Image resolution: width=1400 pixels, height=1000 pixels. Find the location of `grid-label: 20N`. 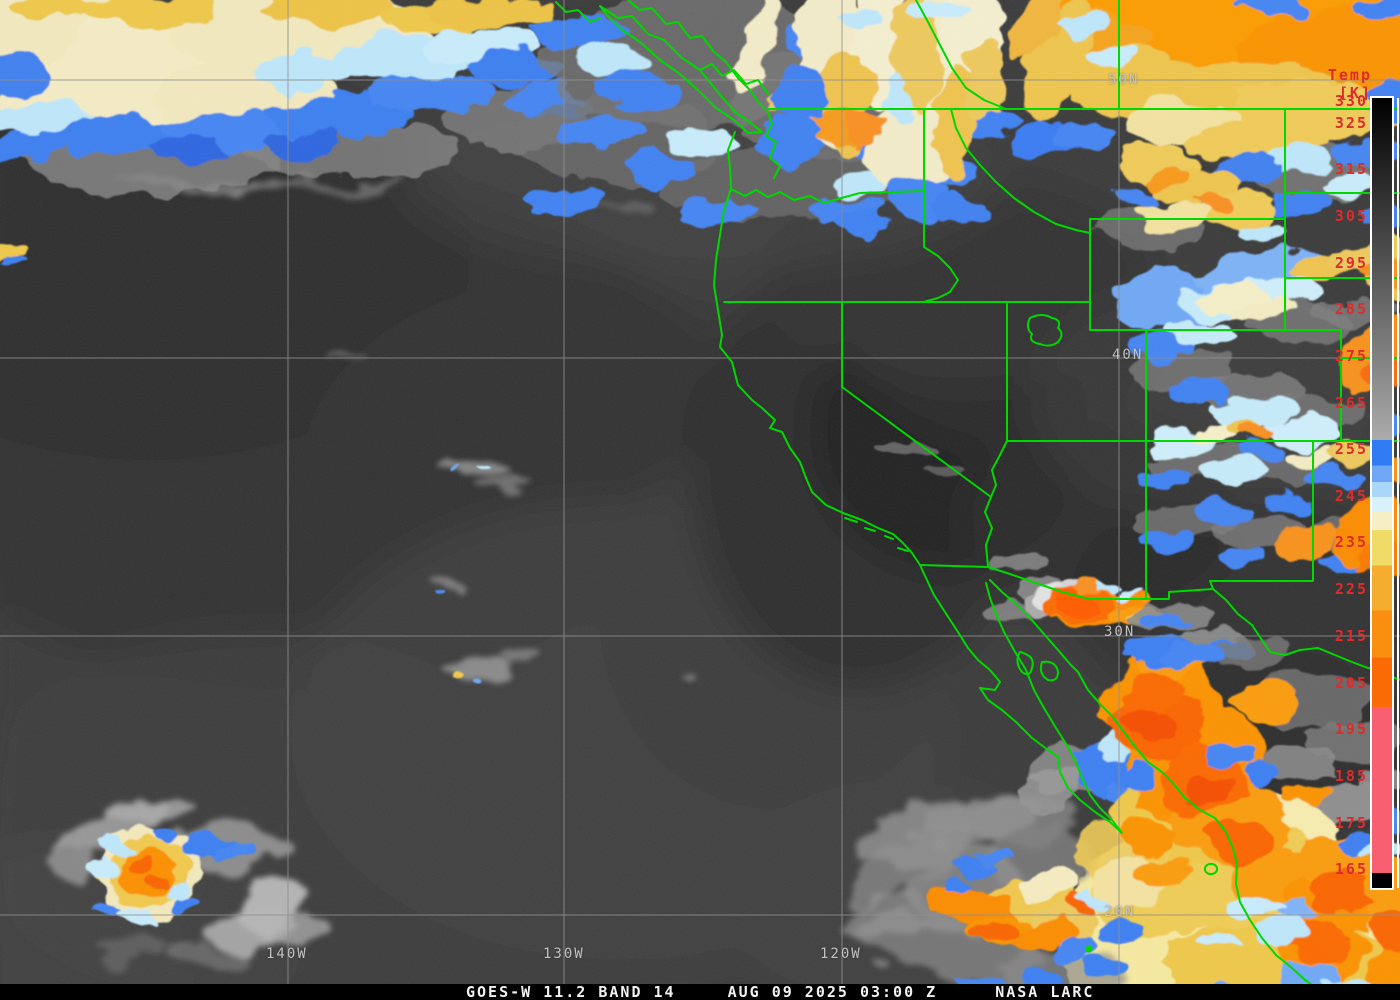

grid-label: 20N is located at coordinates (1120, 912).